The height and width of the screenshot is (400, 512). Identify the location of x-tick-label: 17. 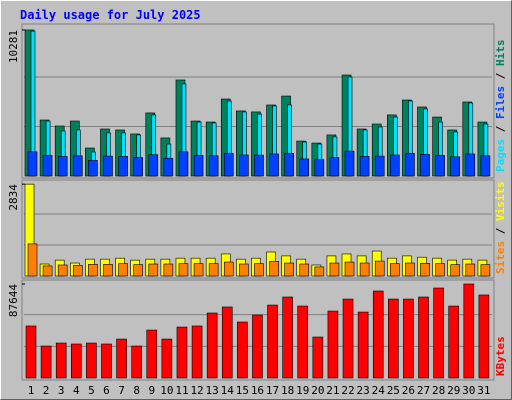
(272, 390).